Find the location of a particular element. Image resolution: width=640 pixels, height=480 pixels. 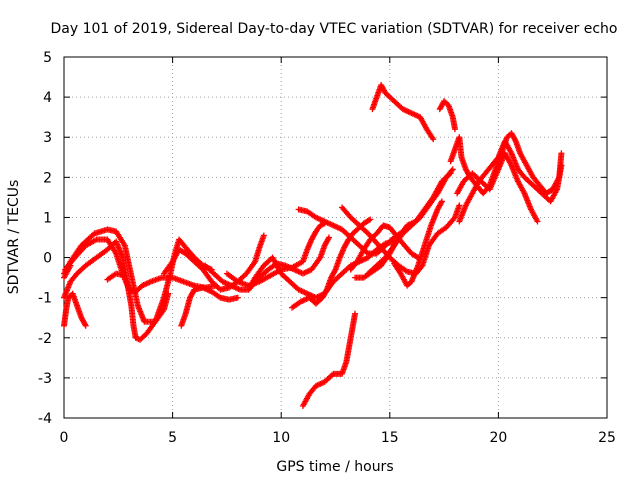

series-track-o is located at coordinates (384, 247).